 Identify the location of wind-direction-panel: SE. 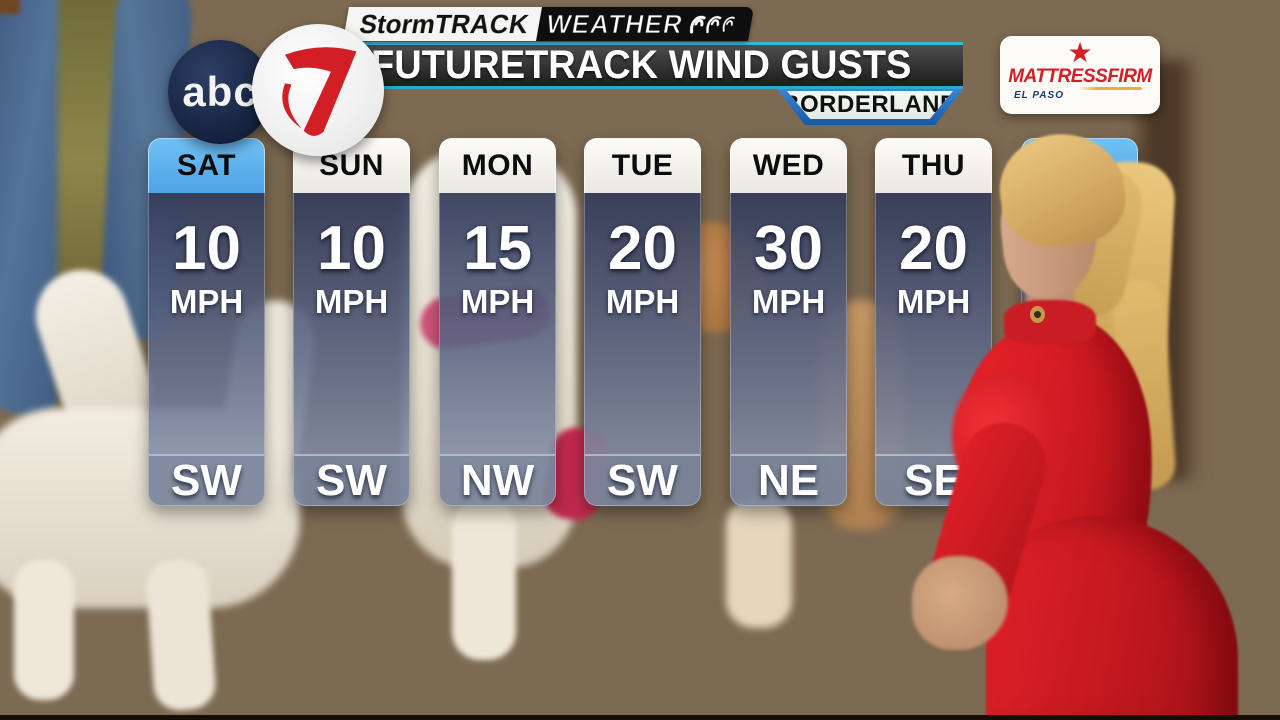
(933, 480).